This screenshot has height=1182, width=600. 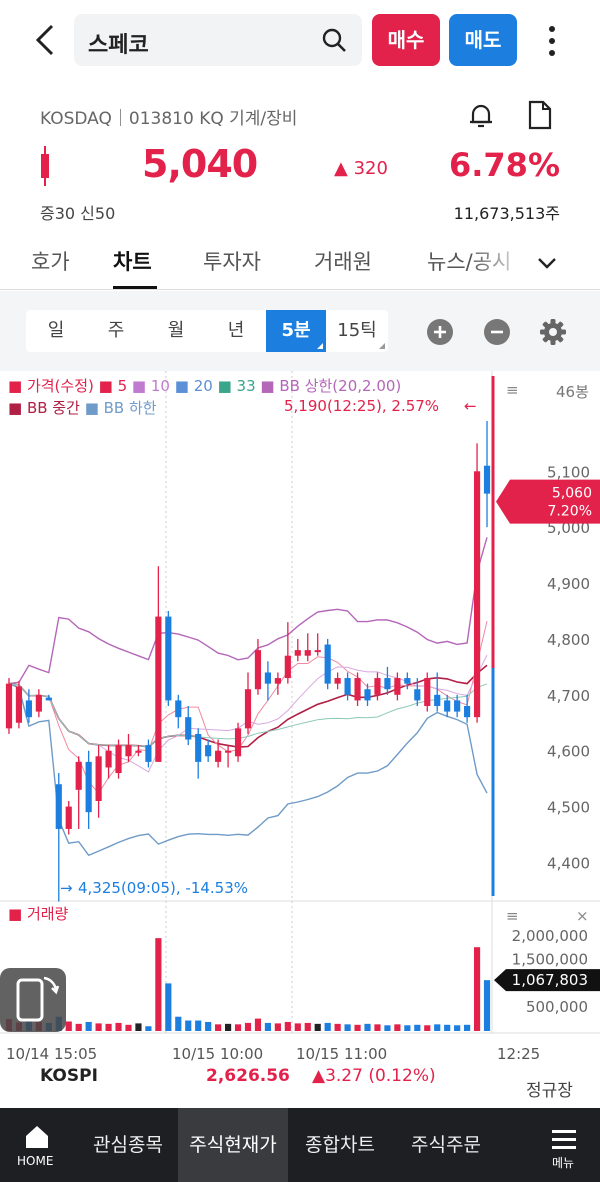 I want to click on bell-icon, so click(x=481, y=115).